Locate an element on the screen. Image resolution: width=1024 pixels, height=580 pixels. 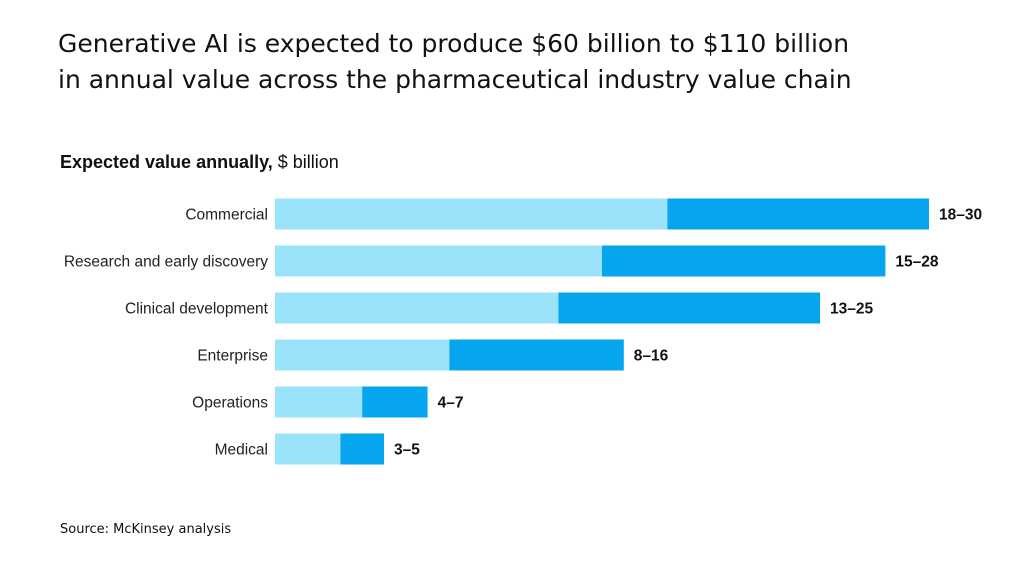
category-label-medical: Medical is located at coordinates (241, 450).